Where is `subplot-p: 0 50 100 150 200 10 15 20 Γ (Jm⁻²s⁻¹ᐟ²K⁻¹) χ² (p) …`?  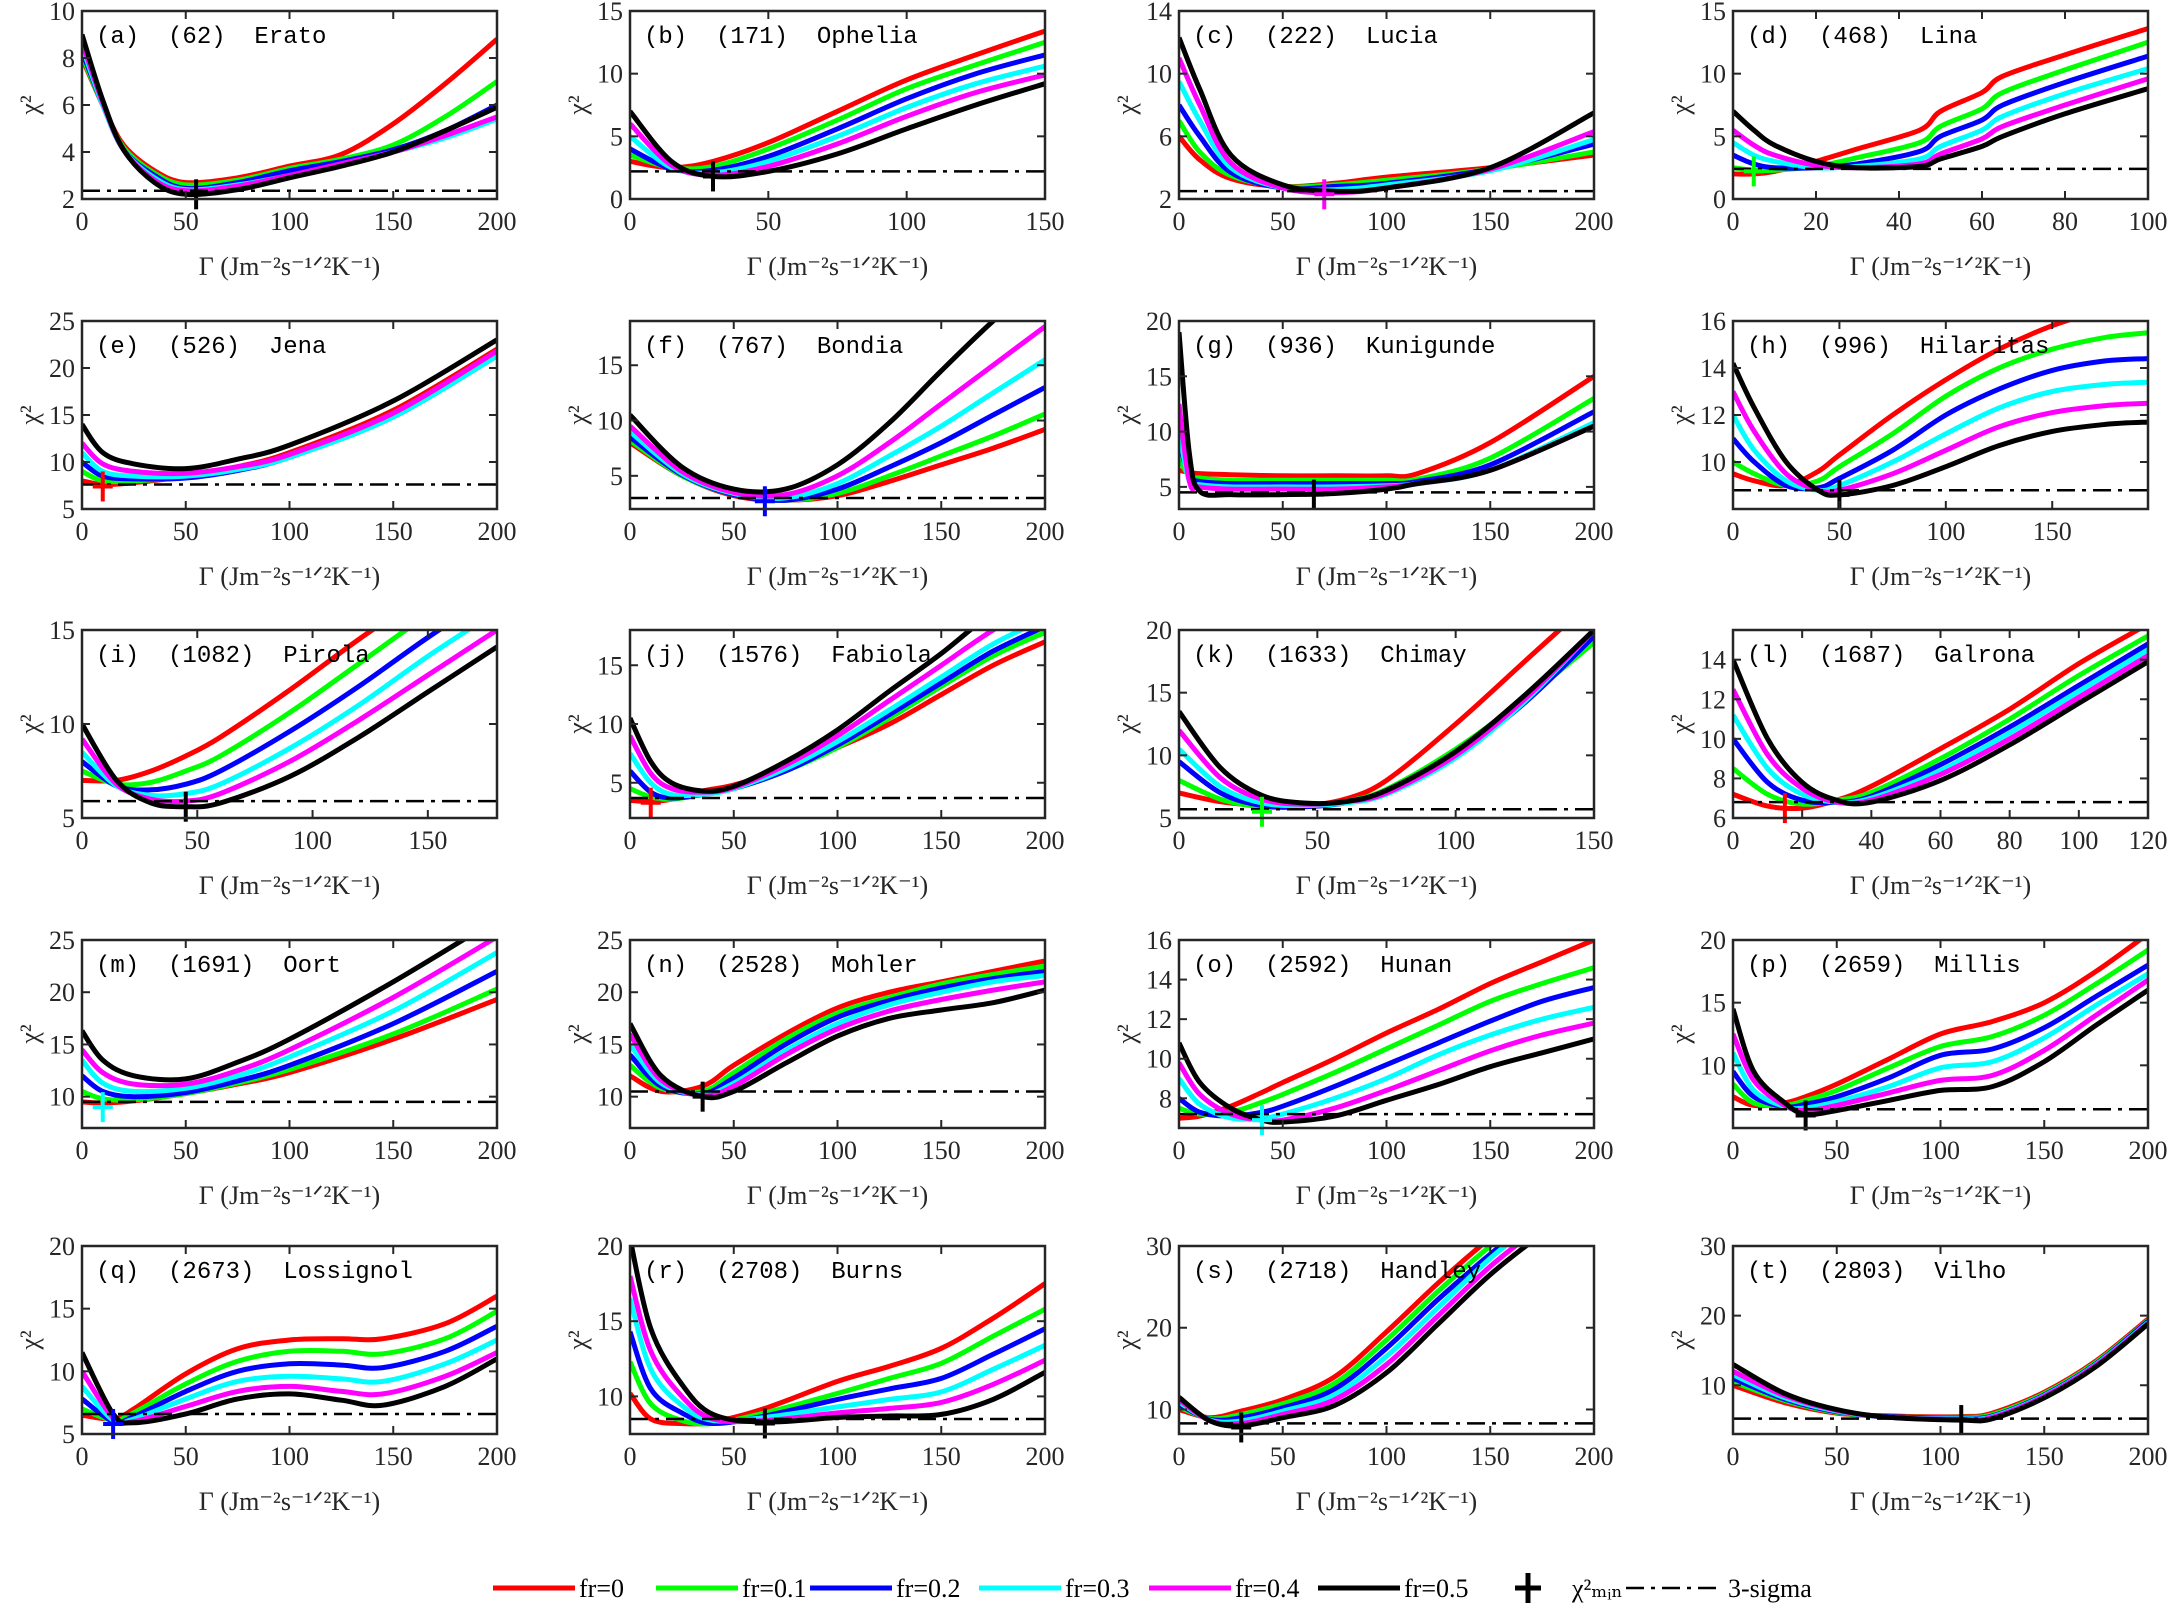
subplot-p: 0 50 100 150 200 10 15 20 Γ (Jm⁻²s⁻¹ᐟ²K⁻¹) χ² (p) … is located at coordinates (1917, 1068).